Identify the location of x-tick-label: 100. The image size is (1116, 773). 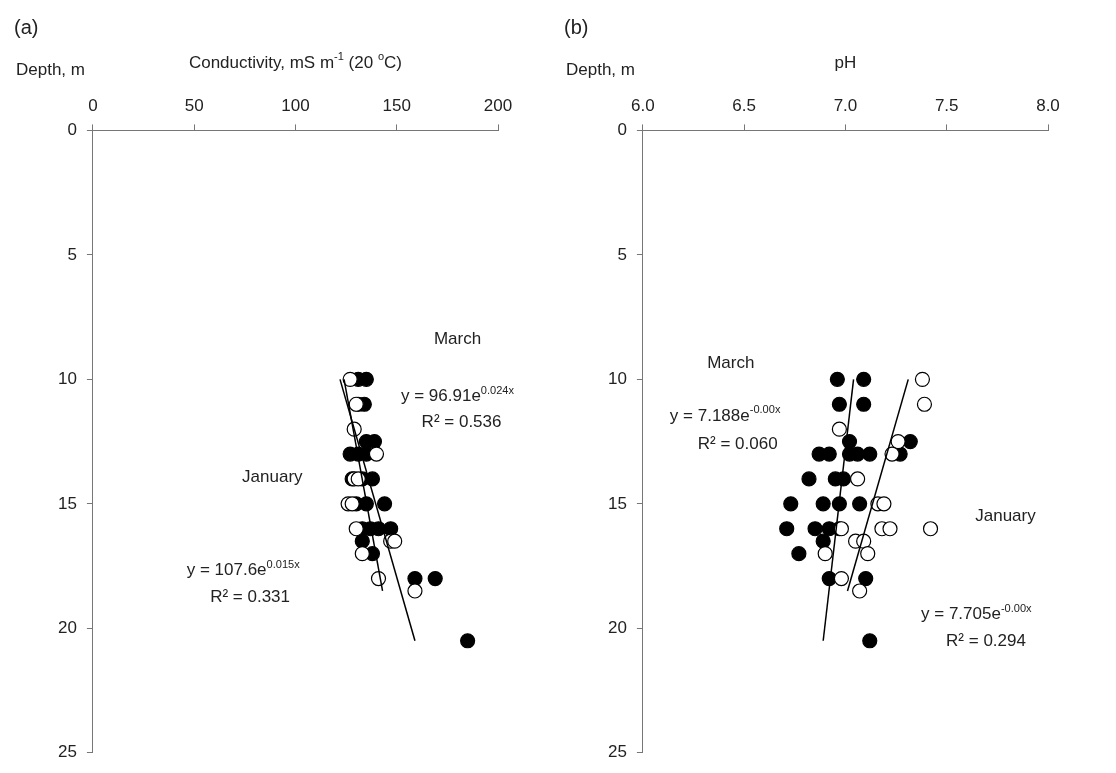
(295, 105).